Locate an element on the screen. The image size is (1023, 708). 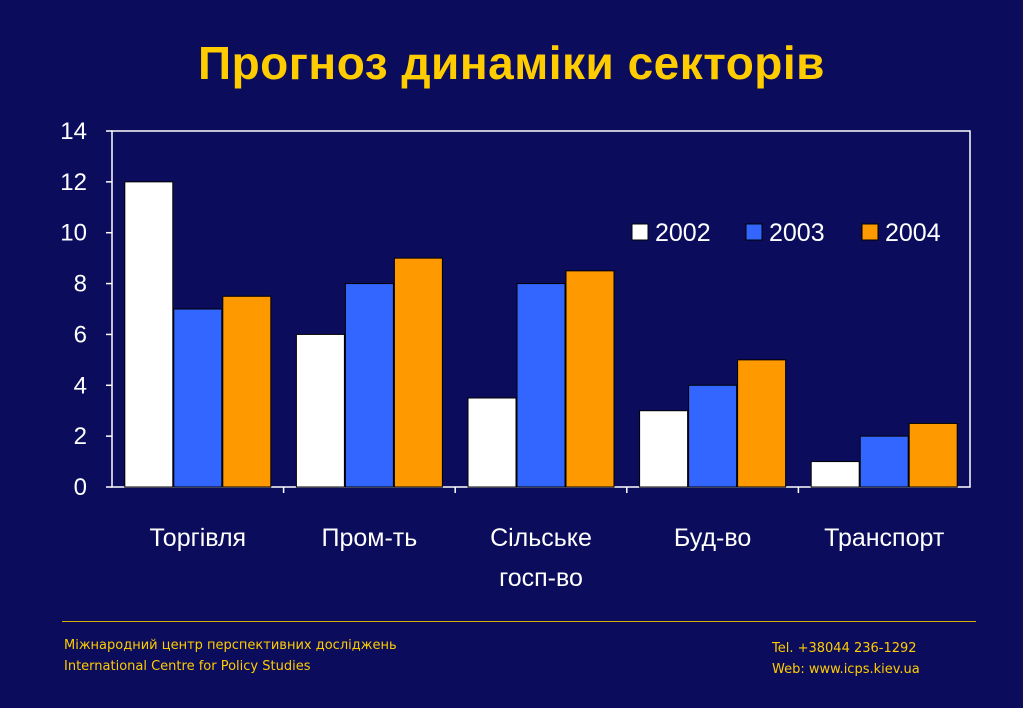
legend-swatch-2002 is located at coordinates (640, 232).